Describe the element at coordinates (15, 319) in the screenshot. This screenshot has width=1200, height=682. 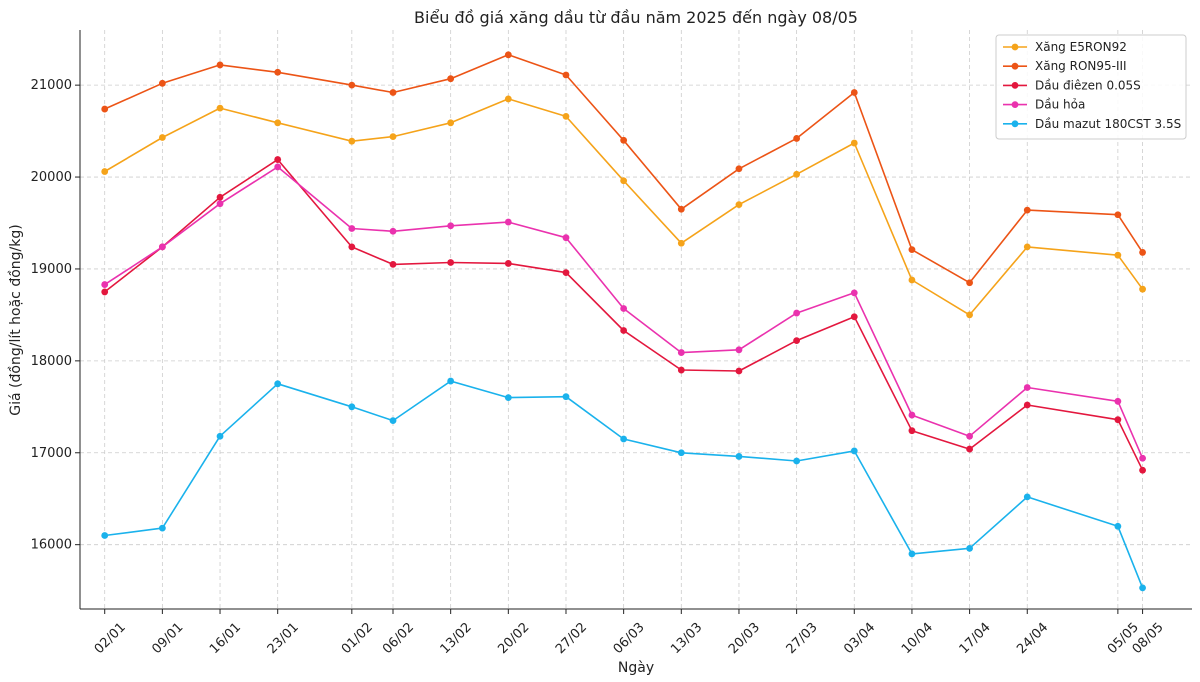
I see `y-axis-title: Giá (đồng/lít hoặc đồng/kg)` at that location.